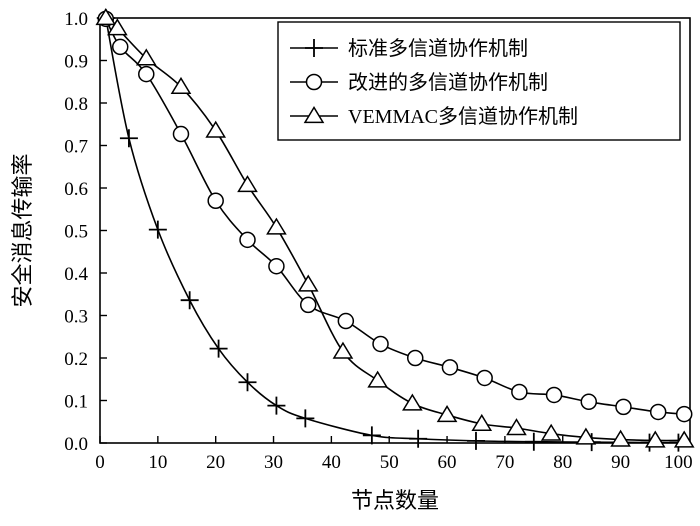  What do you see at coordinates (76, 317) in the screenshot?
I see `y-tick-label: 0.3` at bounding box center [76, 317].